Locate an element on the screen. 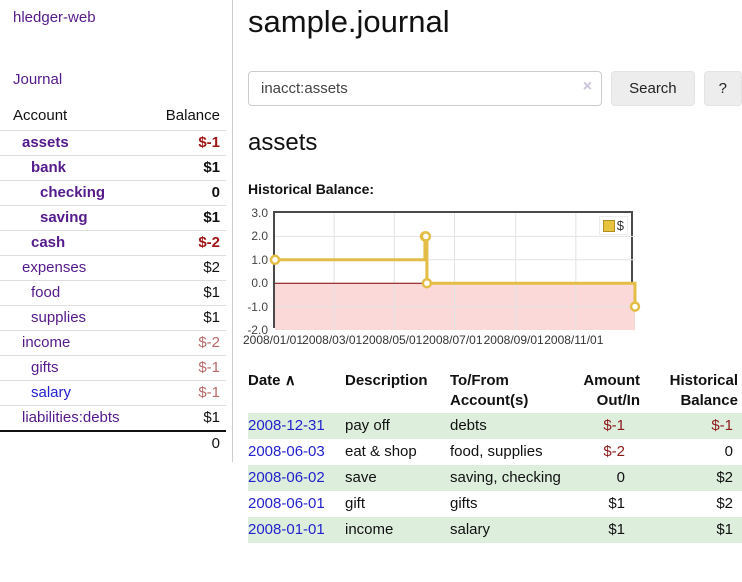 This screenshot has height=582, width=742. account-row: expenses $2 is located at coordinates (113, 268).